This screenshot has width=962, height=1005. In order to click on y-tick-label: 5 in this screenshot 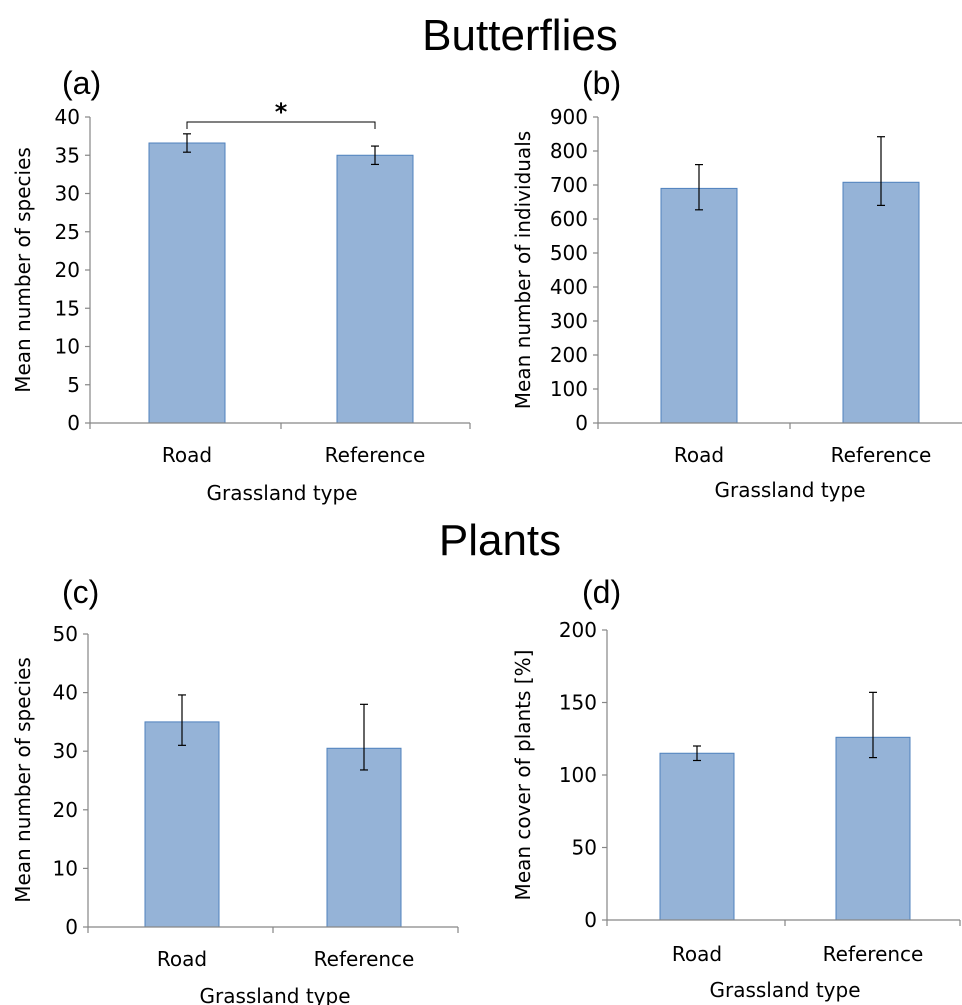, I will do `click(73, 385)`.